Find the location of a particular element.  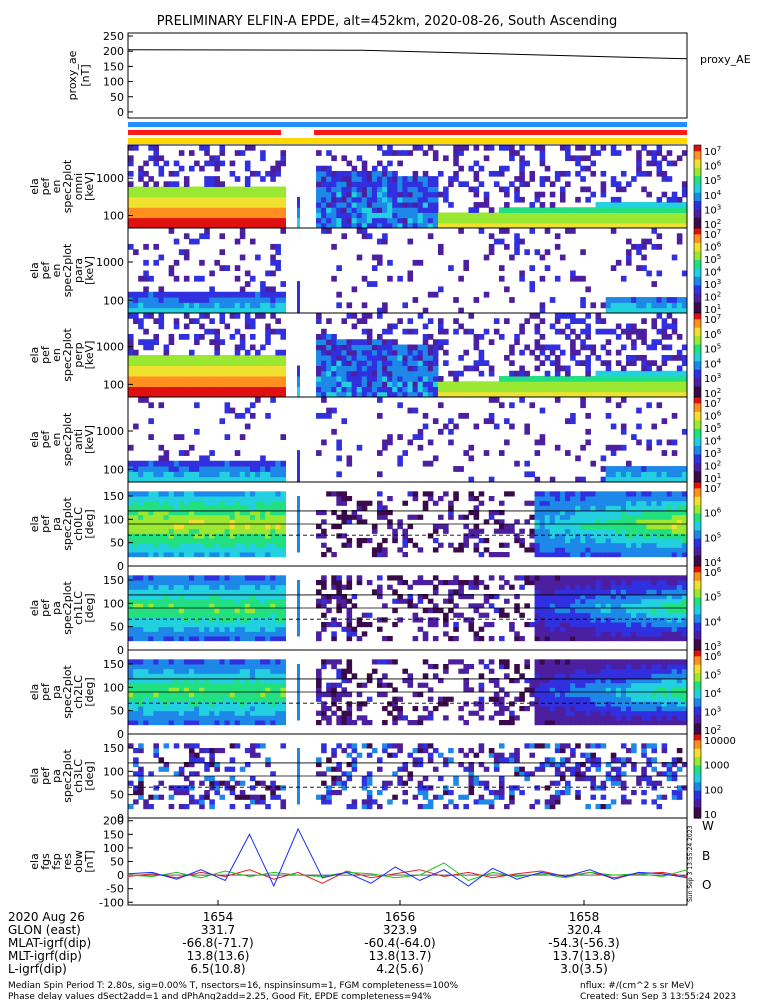

y-tick-label: 100 is located at coordinates (113, 82).